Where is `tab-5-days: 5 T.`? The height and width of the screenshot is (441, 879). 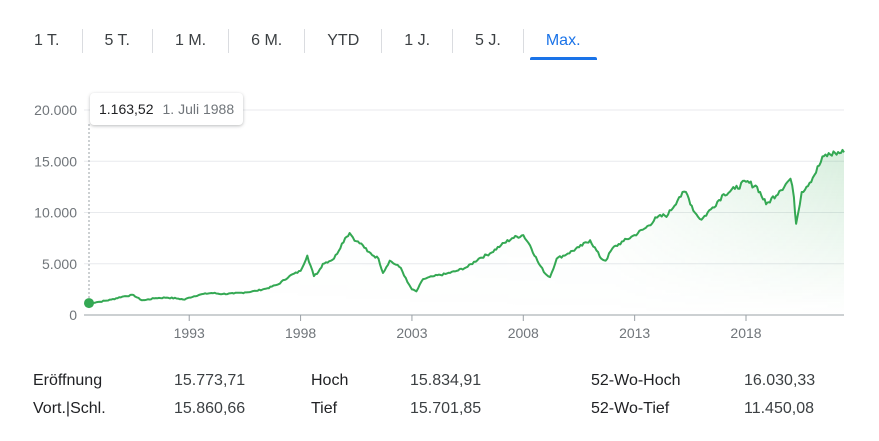
tab-5-days: 5 T. is located at coordinates (117, 41).